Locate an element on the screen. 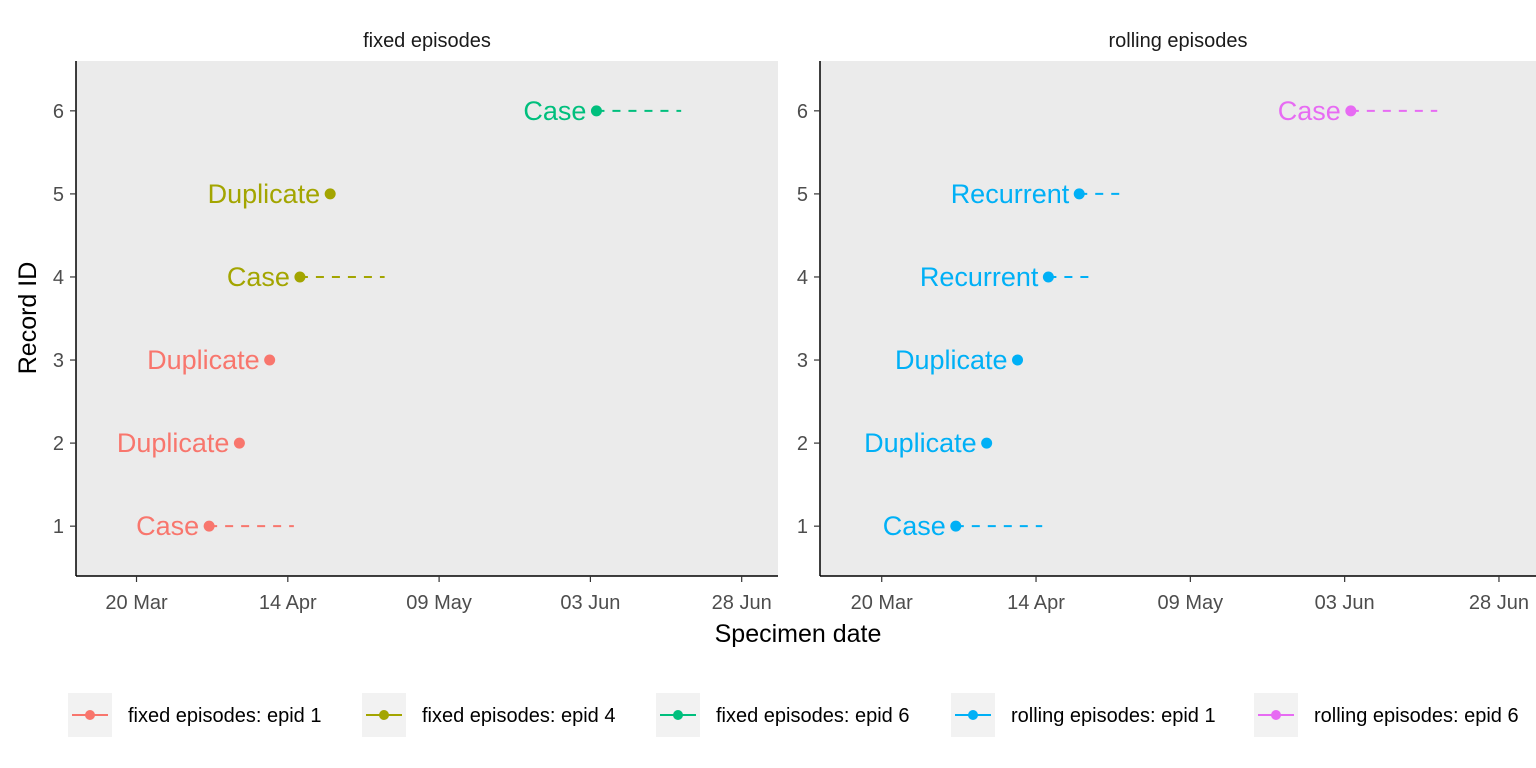 This screenshot has height=768, width=1536. legend-label: fixed episodes: epid 4 is located at coordinates (518, 716).